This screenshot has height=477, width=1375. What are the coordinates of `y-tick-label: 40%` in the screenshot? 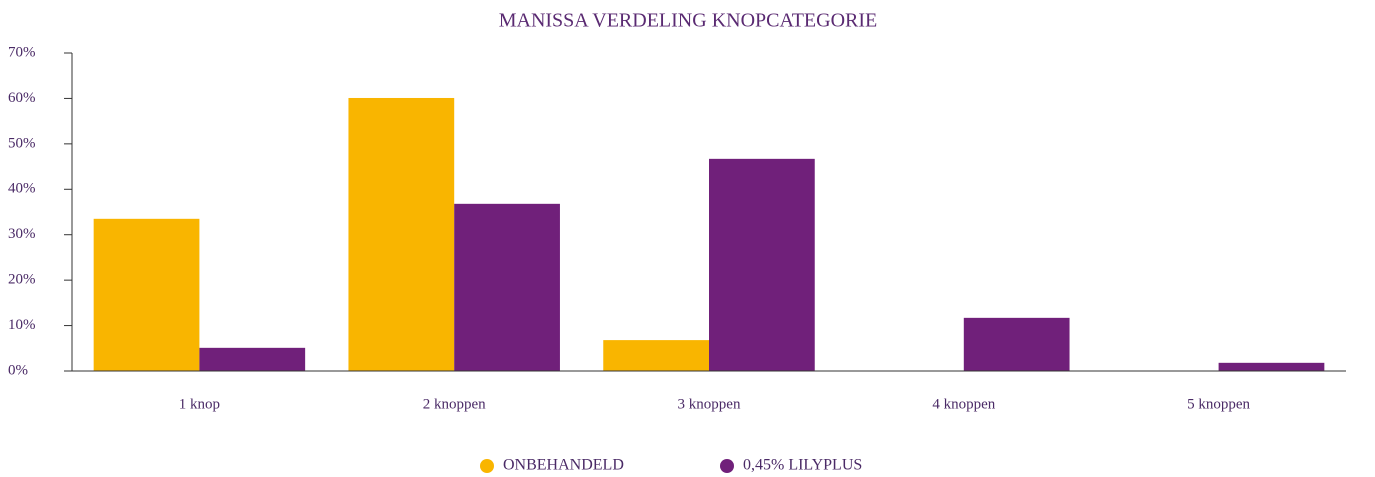 It's located at (22, 189).